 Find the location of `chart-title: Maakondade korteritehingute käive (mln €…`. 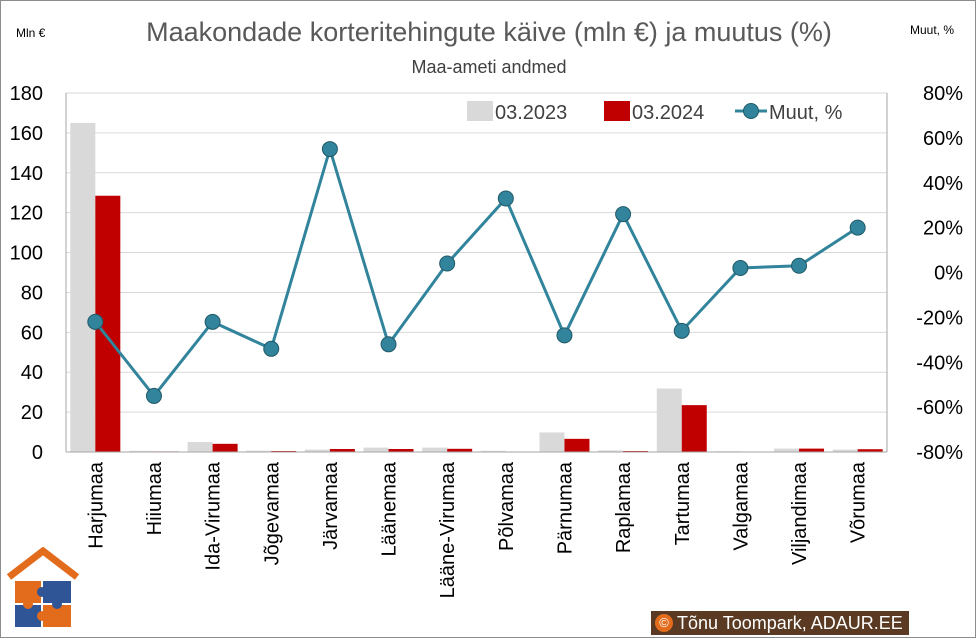

chart-title: Maakondade korteritehingute käive (mln €… is located at coordinates (489, 32).